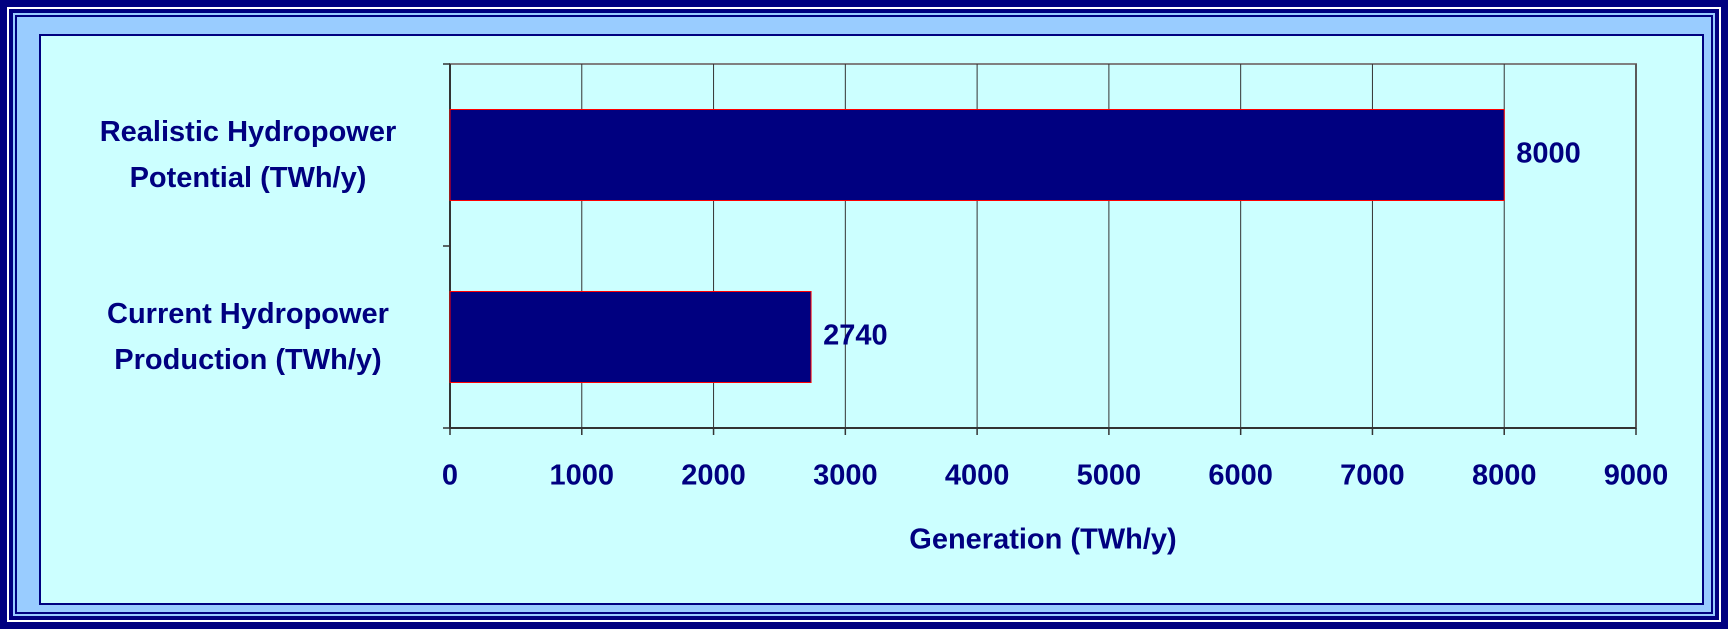  Describe the element at coordinates (855, 336) in the screenshot. I see `data-label: 2740` at that location.